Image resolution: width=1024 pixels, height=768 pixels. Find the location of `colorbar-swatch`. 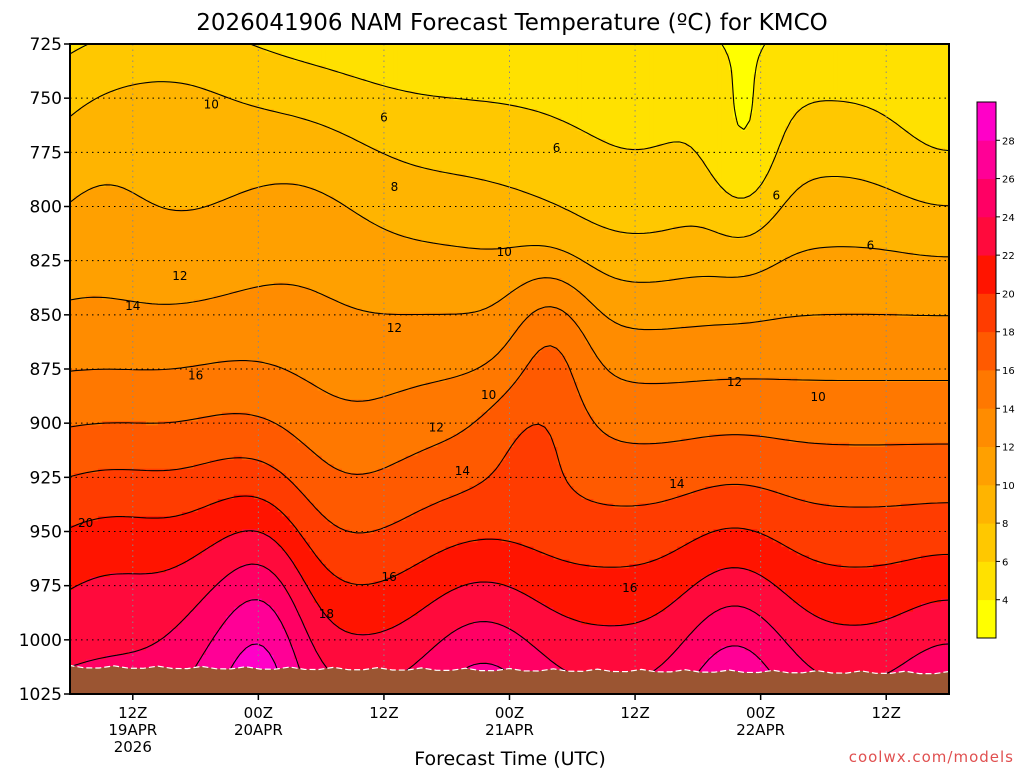

colorbar-swatch is located at coordinates (986, 427).